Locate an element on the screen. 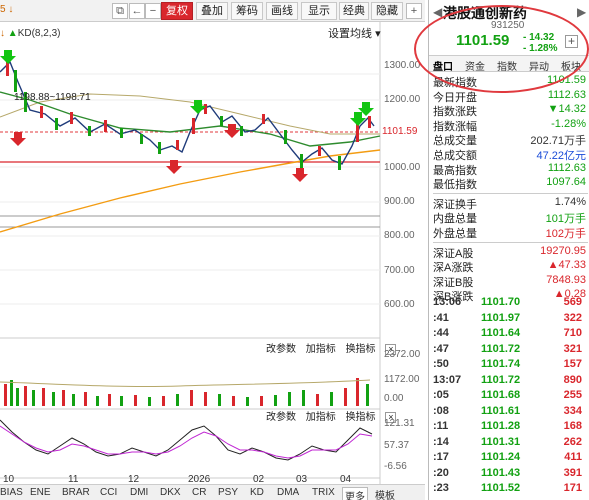 The width and height of the screenshot is (589, 500). tick-time: :20 is located at coordinates (441, 472).